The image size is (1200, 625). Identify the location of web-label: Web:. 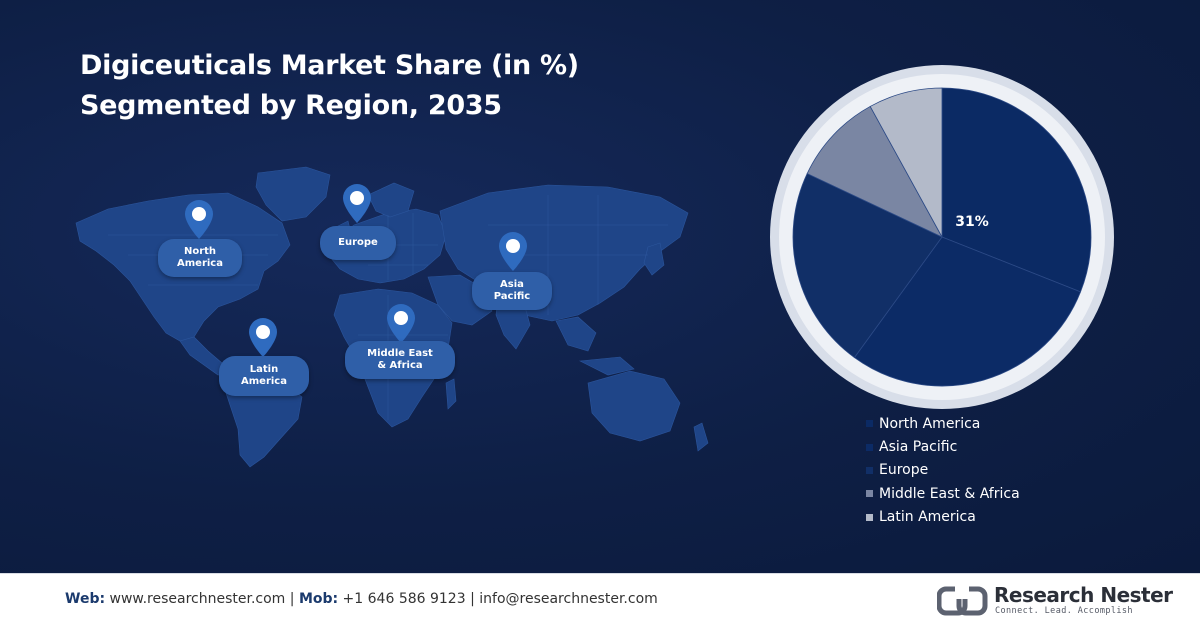
(85, 599).